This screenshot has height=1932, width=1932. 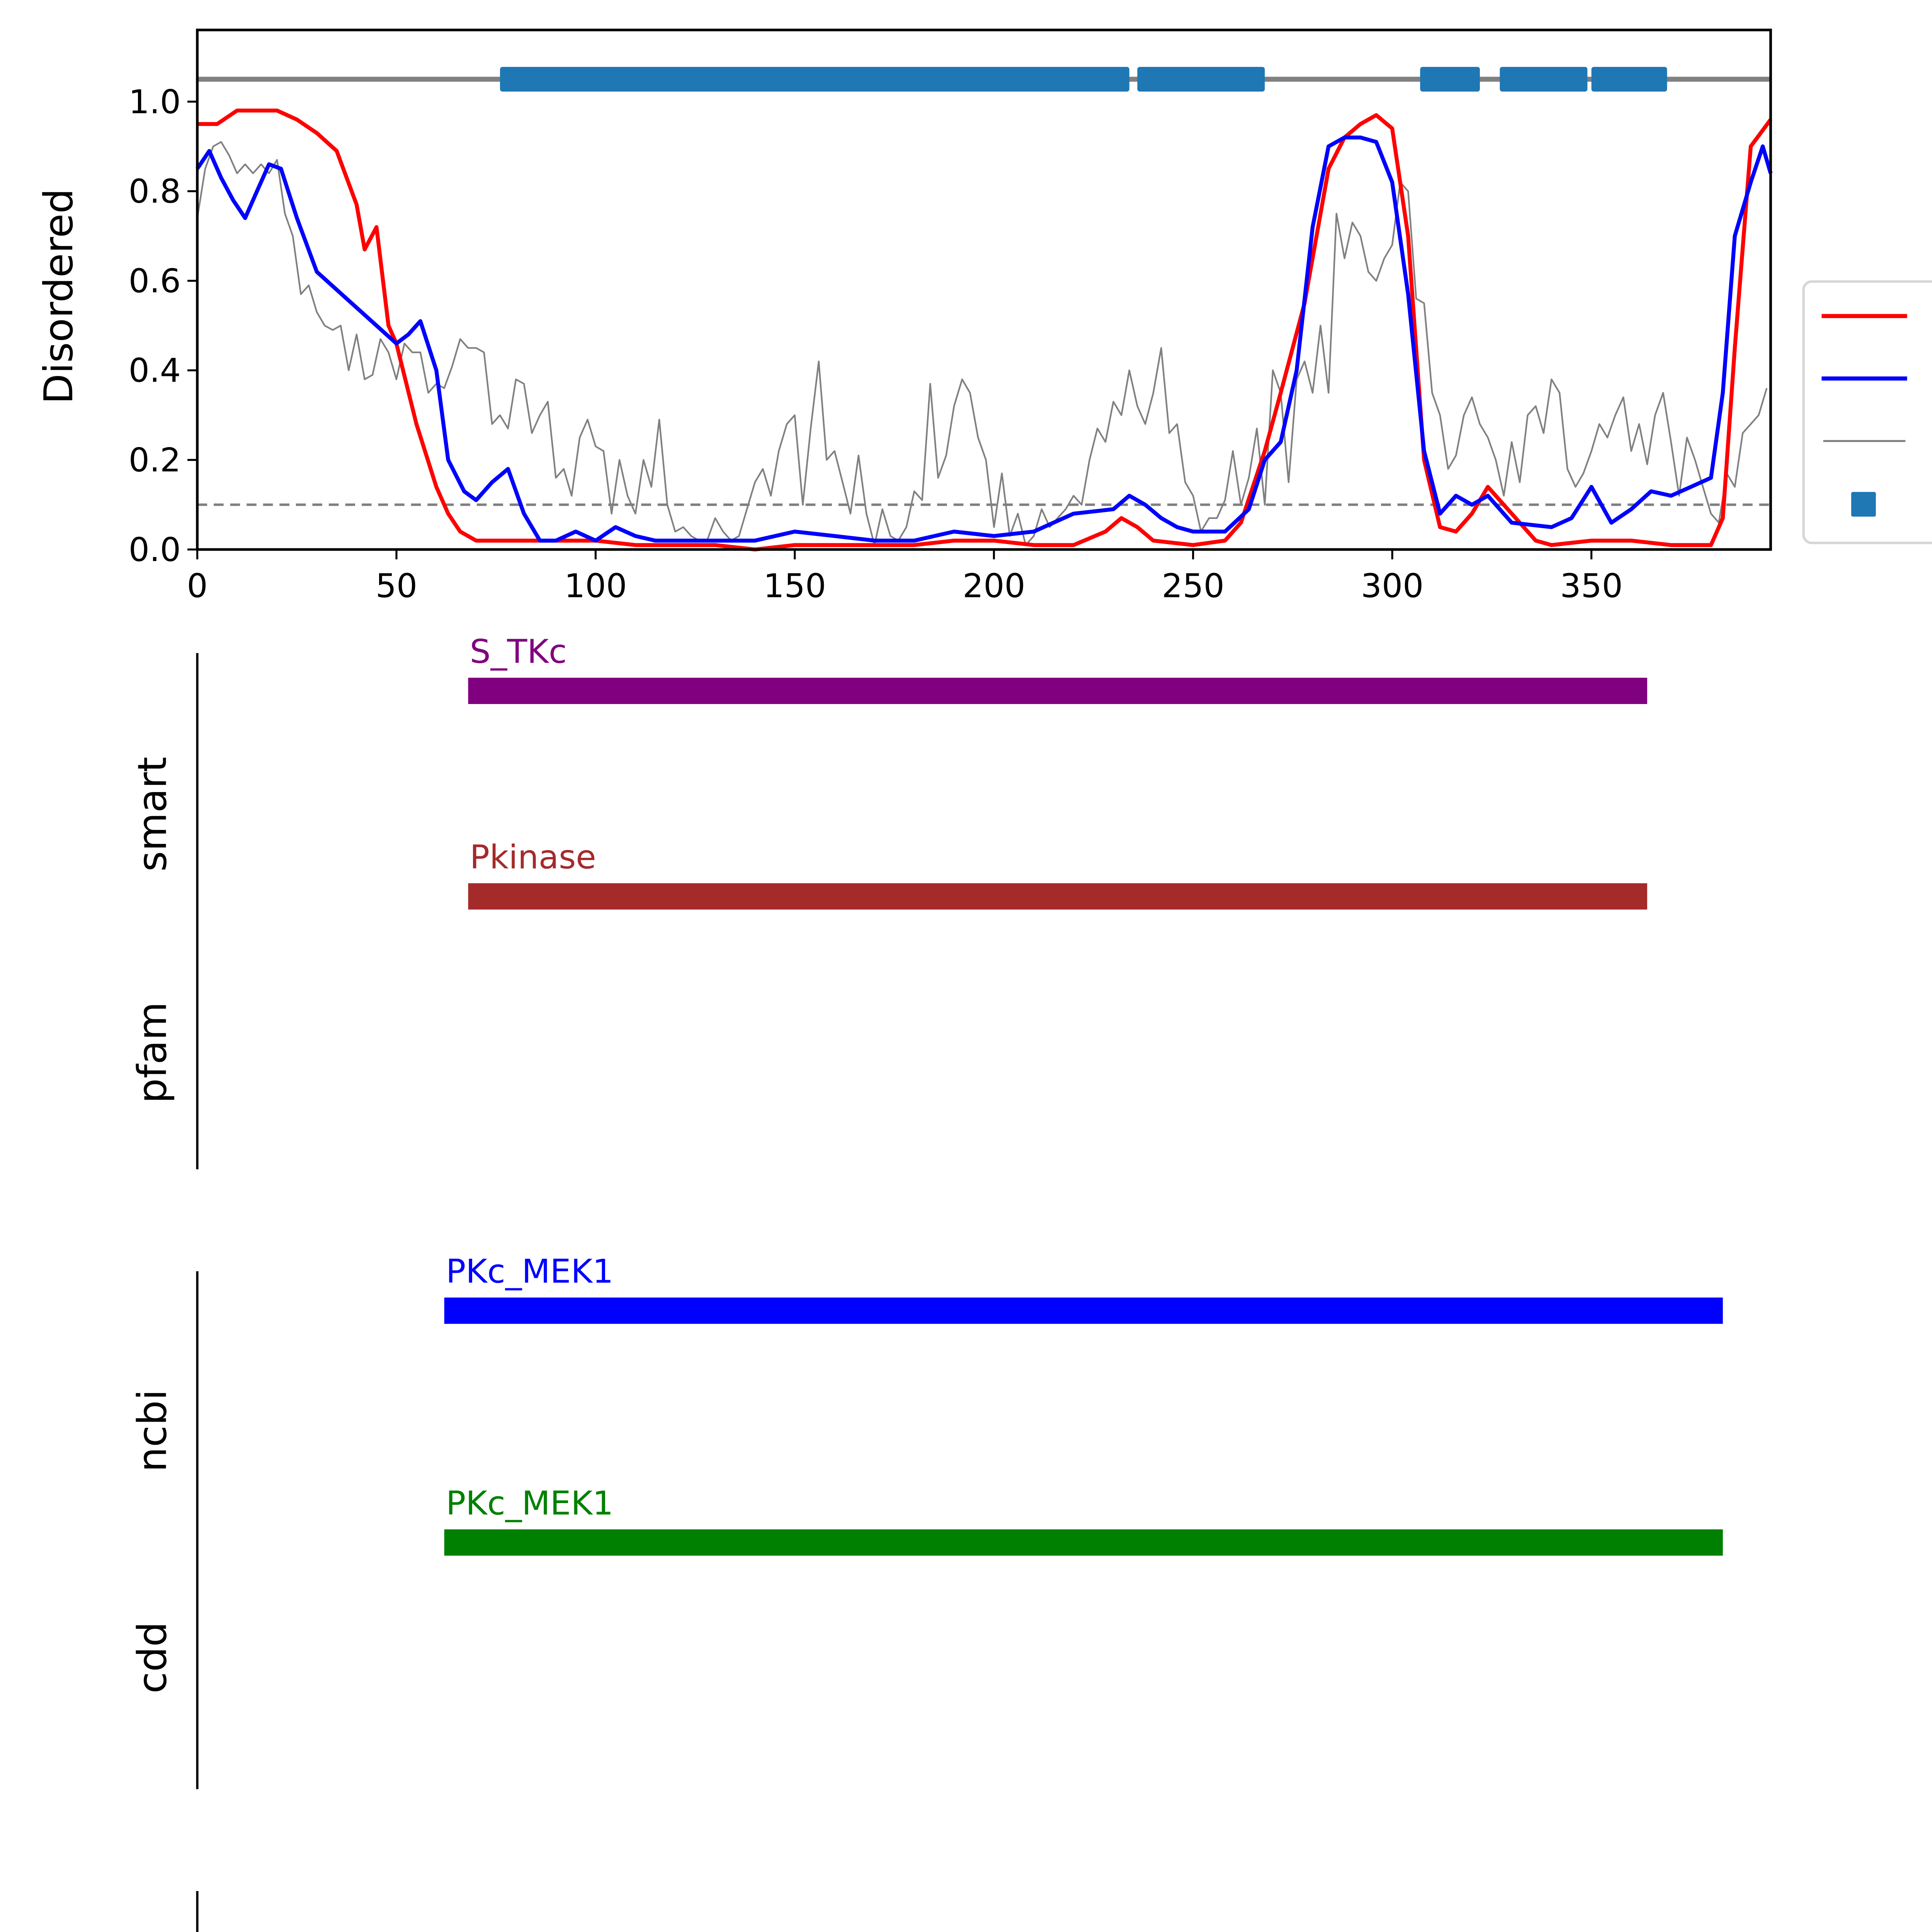 I want to click on y-tick-label: 0.8, so click(x=155, y=192).